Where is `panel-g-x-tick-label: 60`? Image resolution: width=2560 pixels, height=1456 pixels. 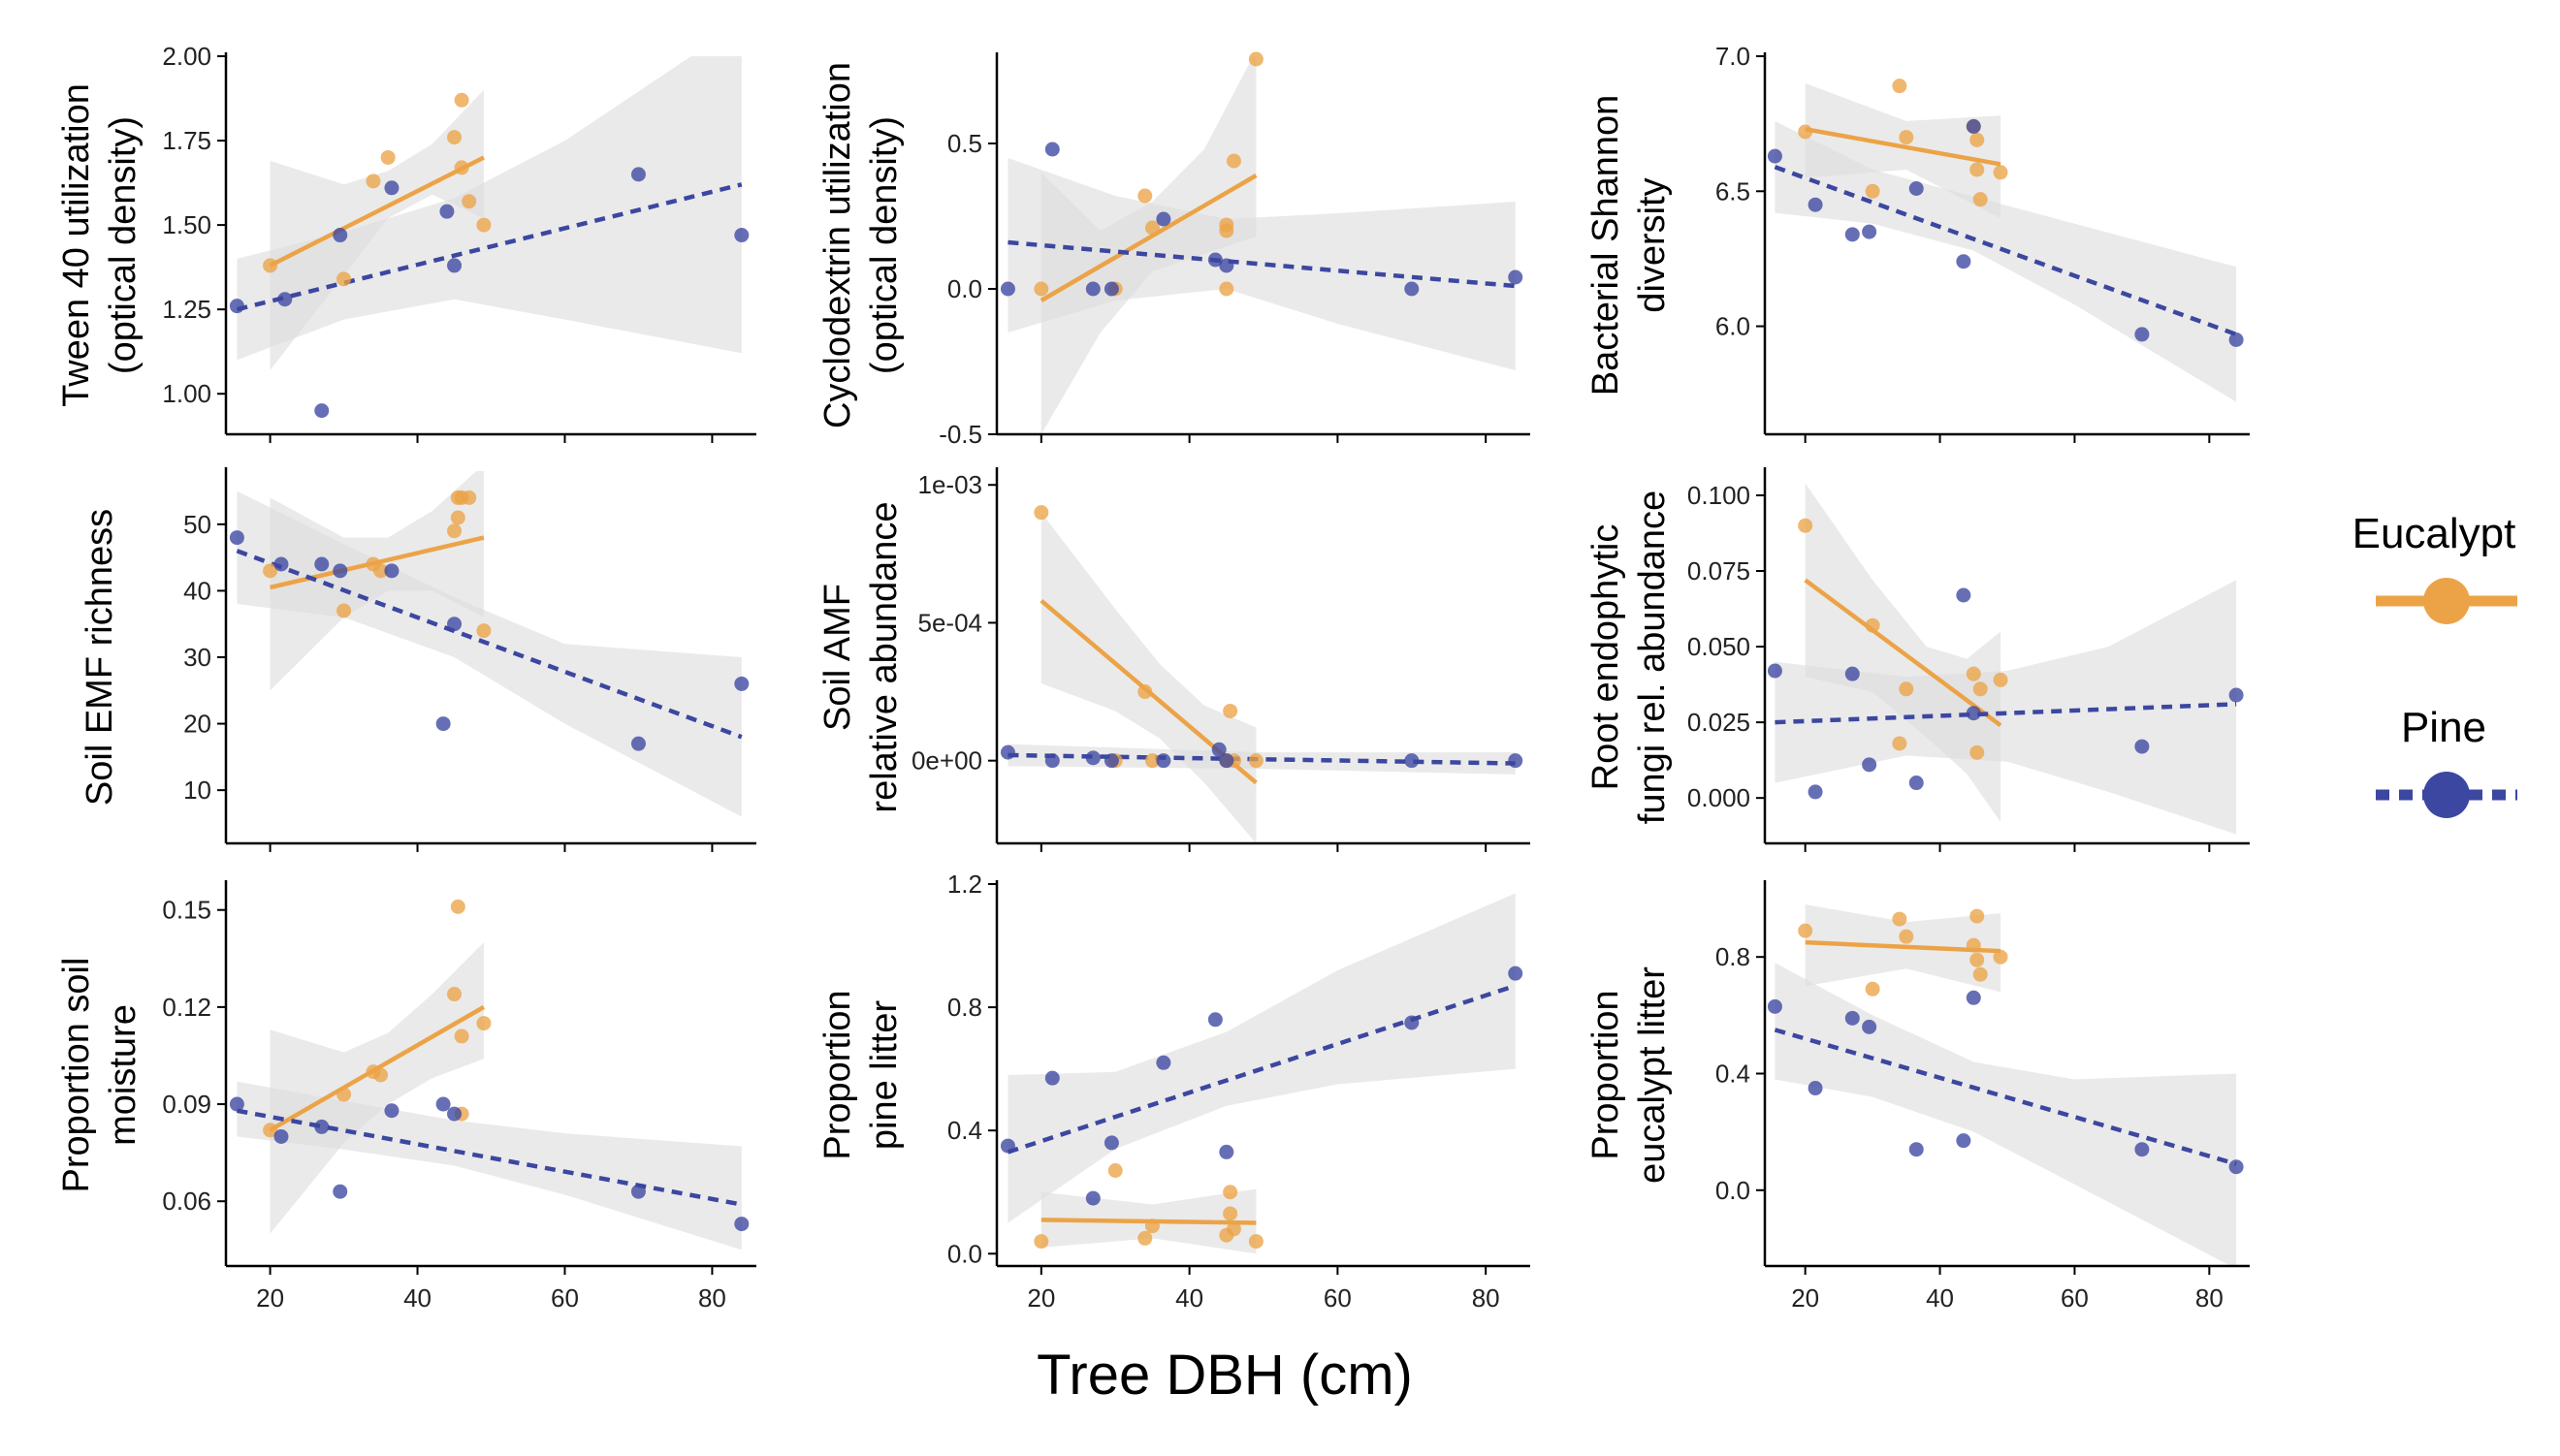 panel-g-x-tick-label: 60 is located at coordinates (565, 1298).